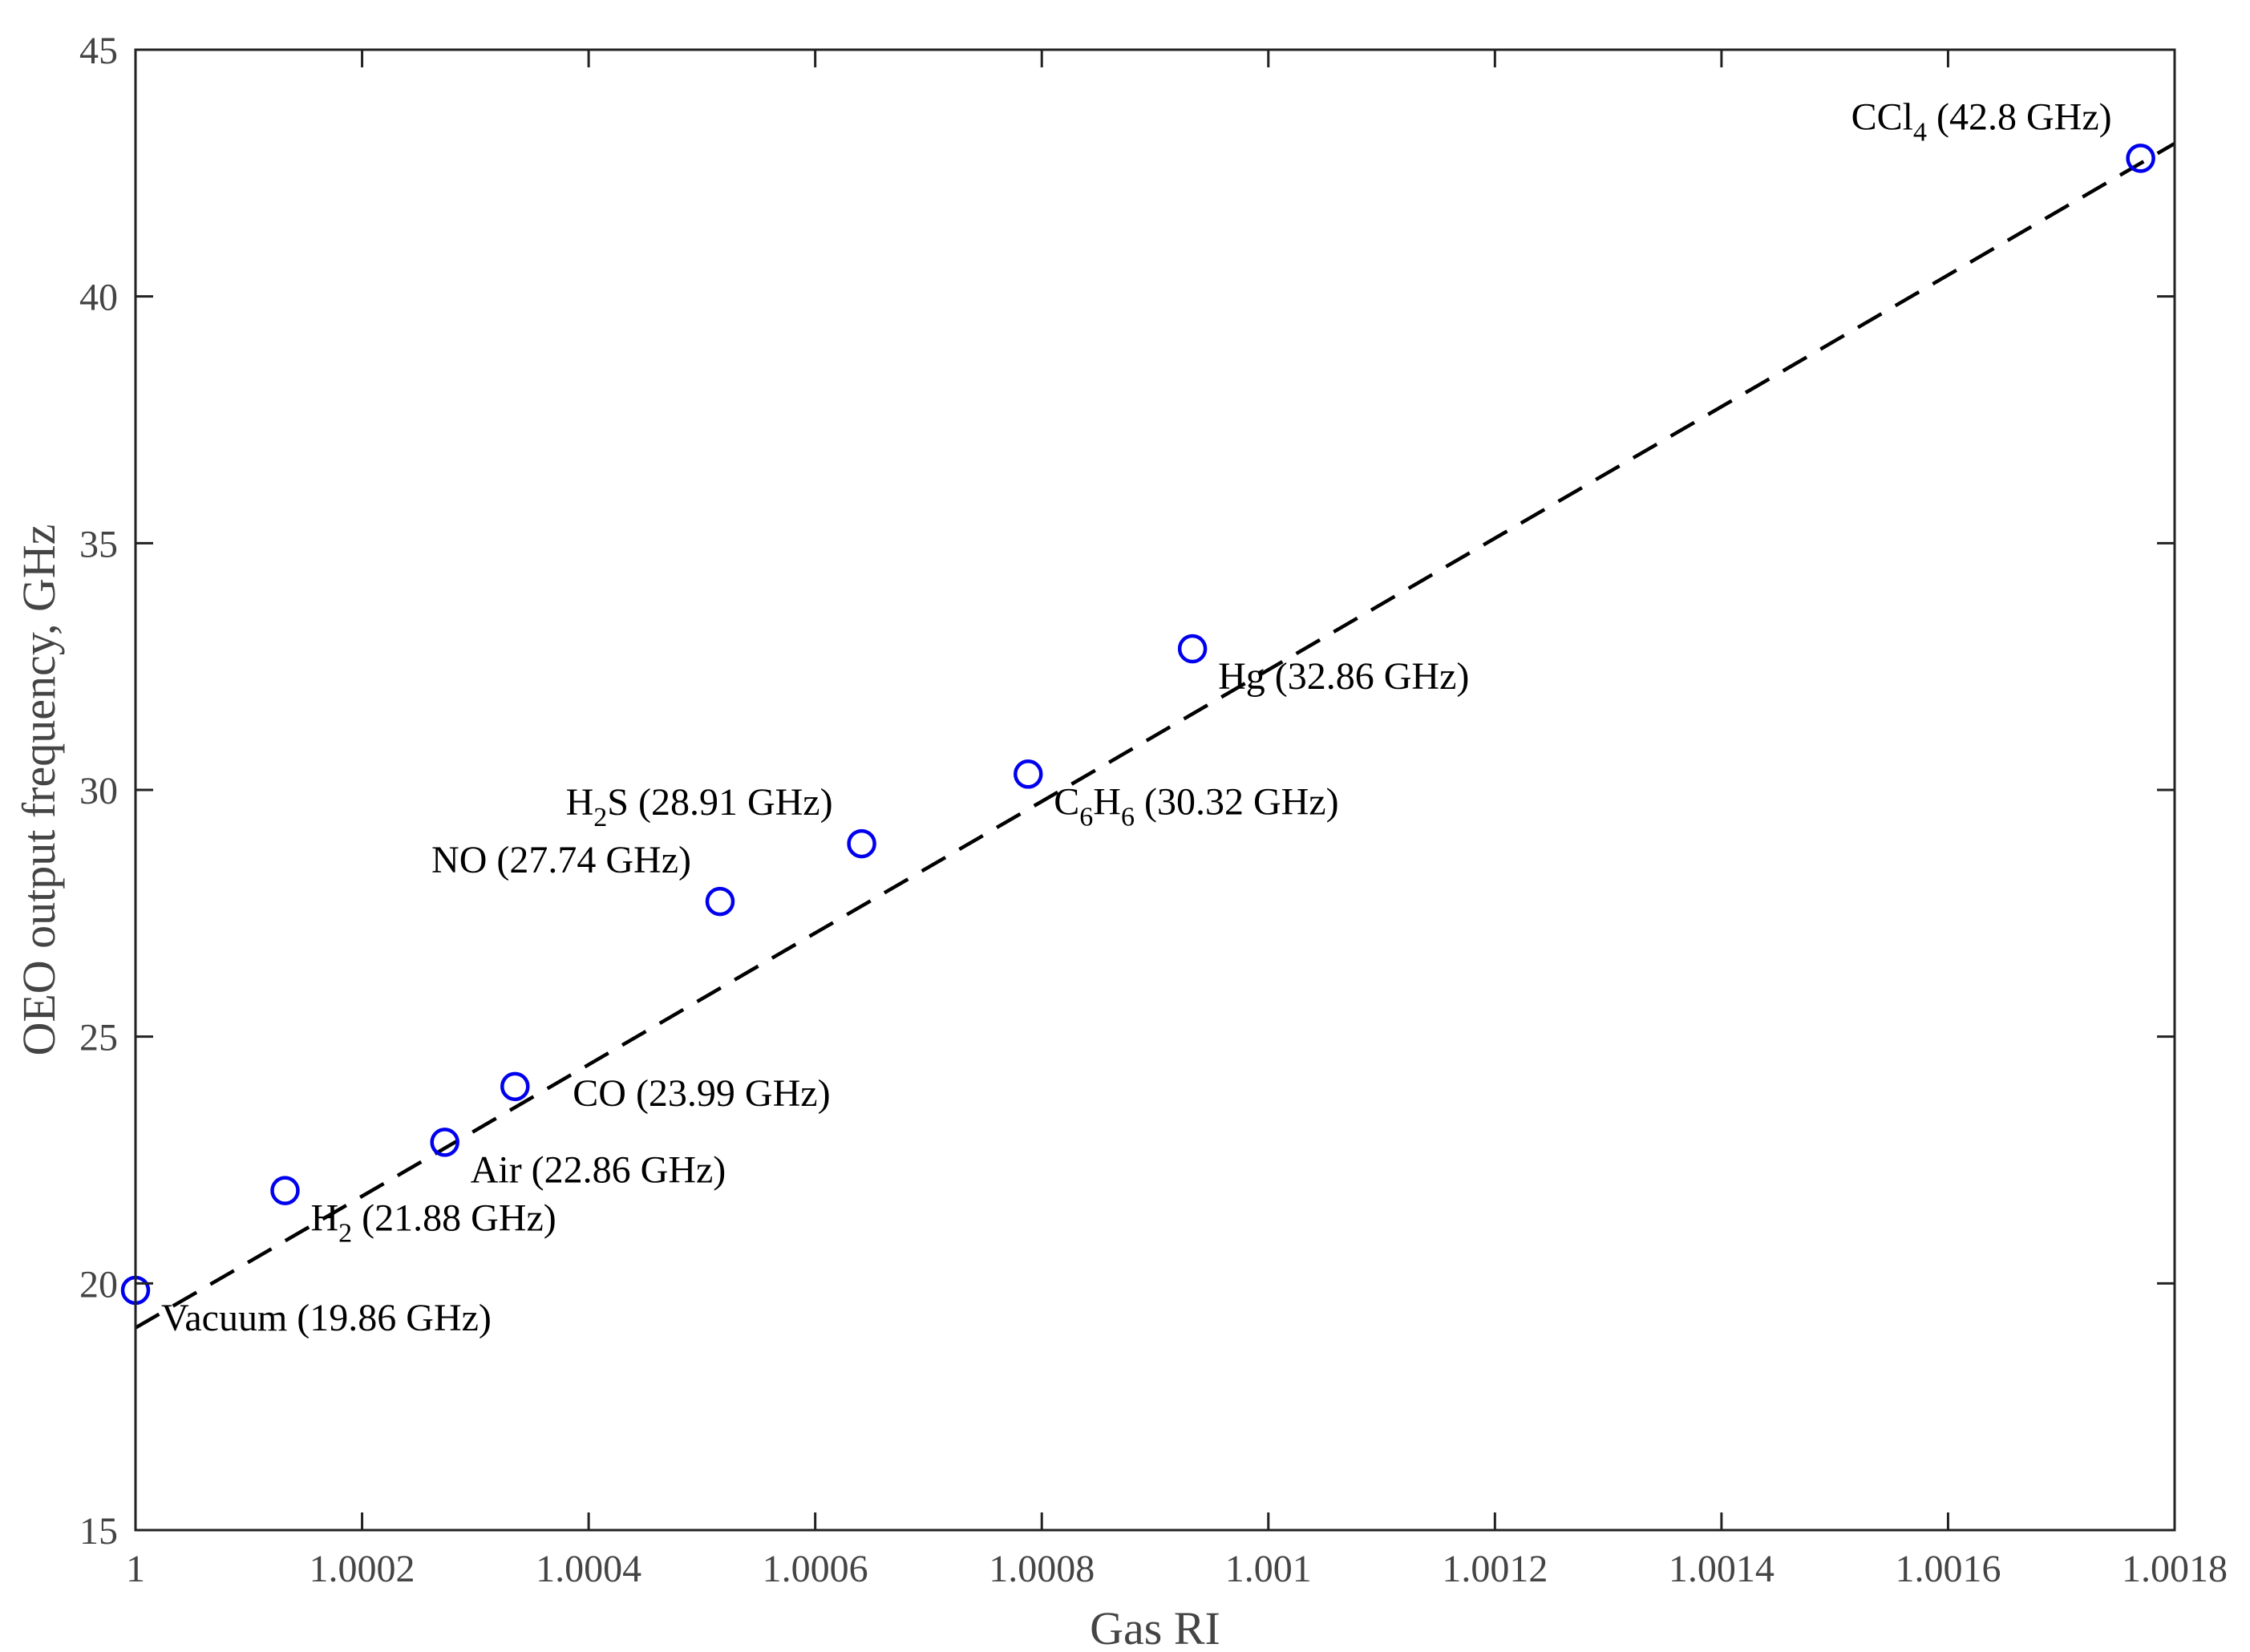  I want to click on x-tick-label: 1.001, so click(1268, 1569).